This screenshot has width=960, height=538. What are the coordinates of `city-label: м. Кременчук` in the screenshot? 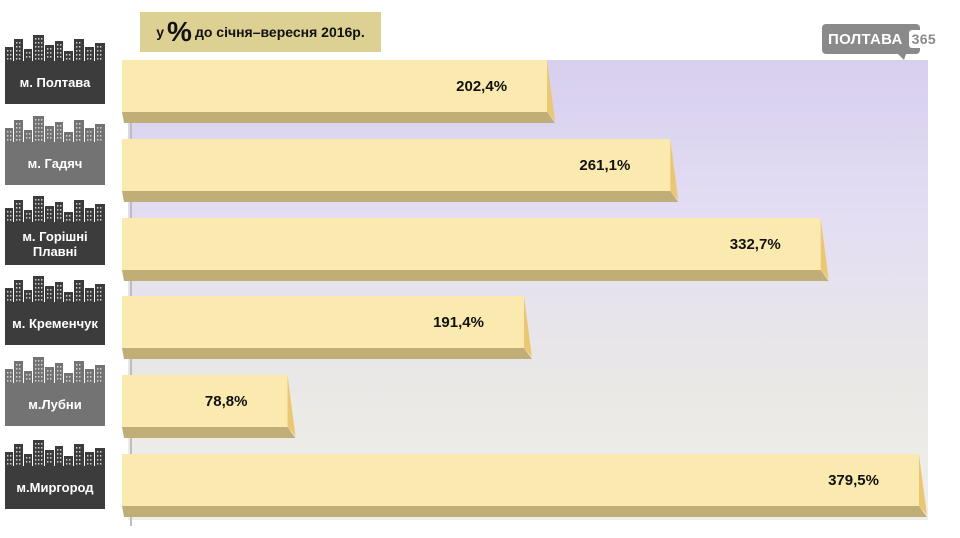 It's located at (55, 323).